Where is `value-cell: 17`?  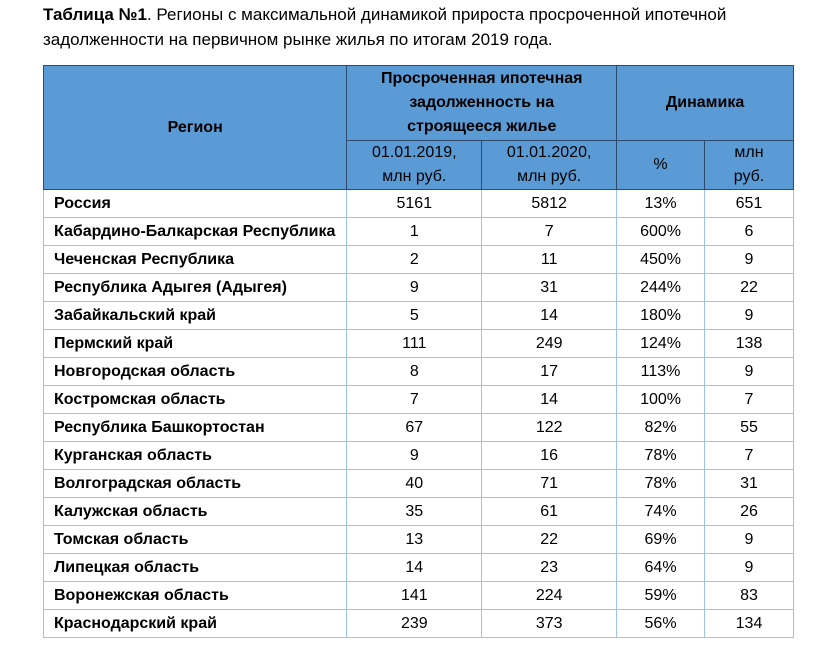
value-cell: 17 is located at coordinates (549, 371).